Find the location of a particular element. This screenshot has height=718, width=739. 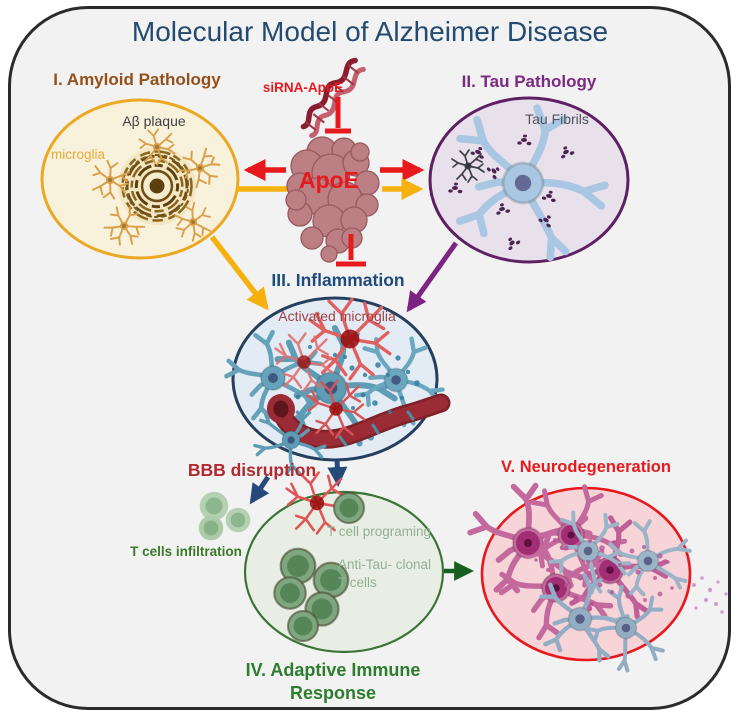

apoe-protein-icon is located at coordinates (332, 199).